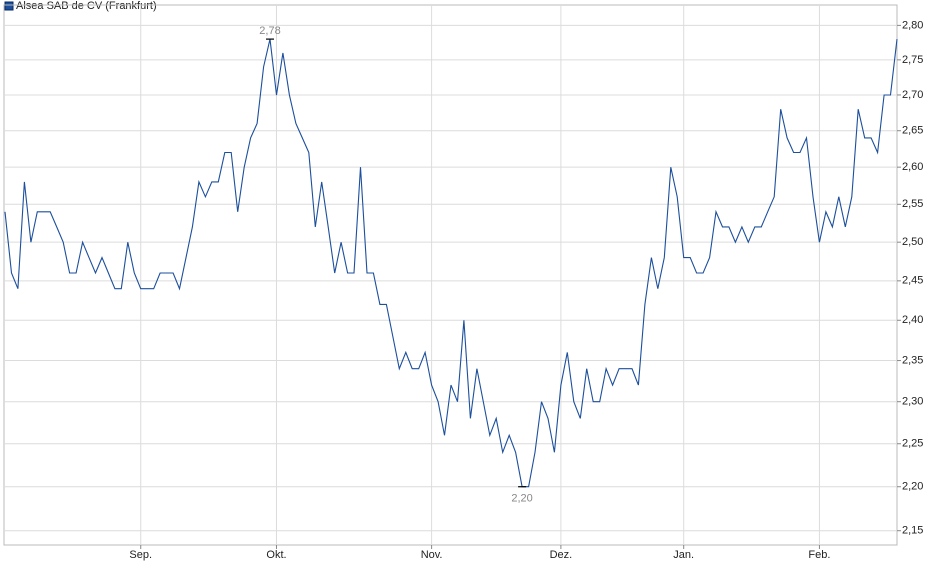 This screenshot has height=579, width=940. What do you see at coordinates (9, 6) in the screenshot?
I see `legend-swatch` at bounding box center [9, 6].